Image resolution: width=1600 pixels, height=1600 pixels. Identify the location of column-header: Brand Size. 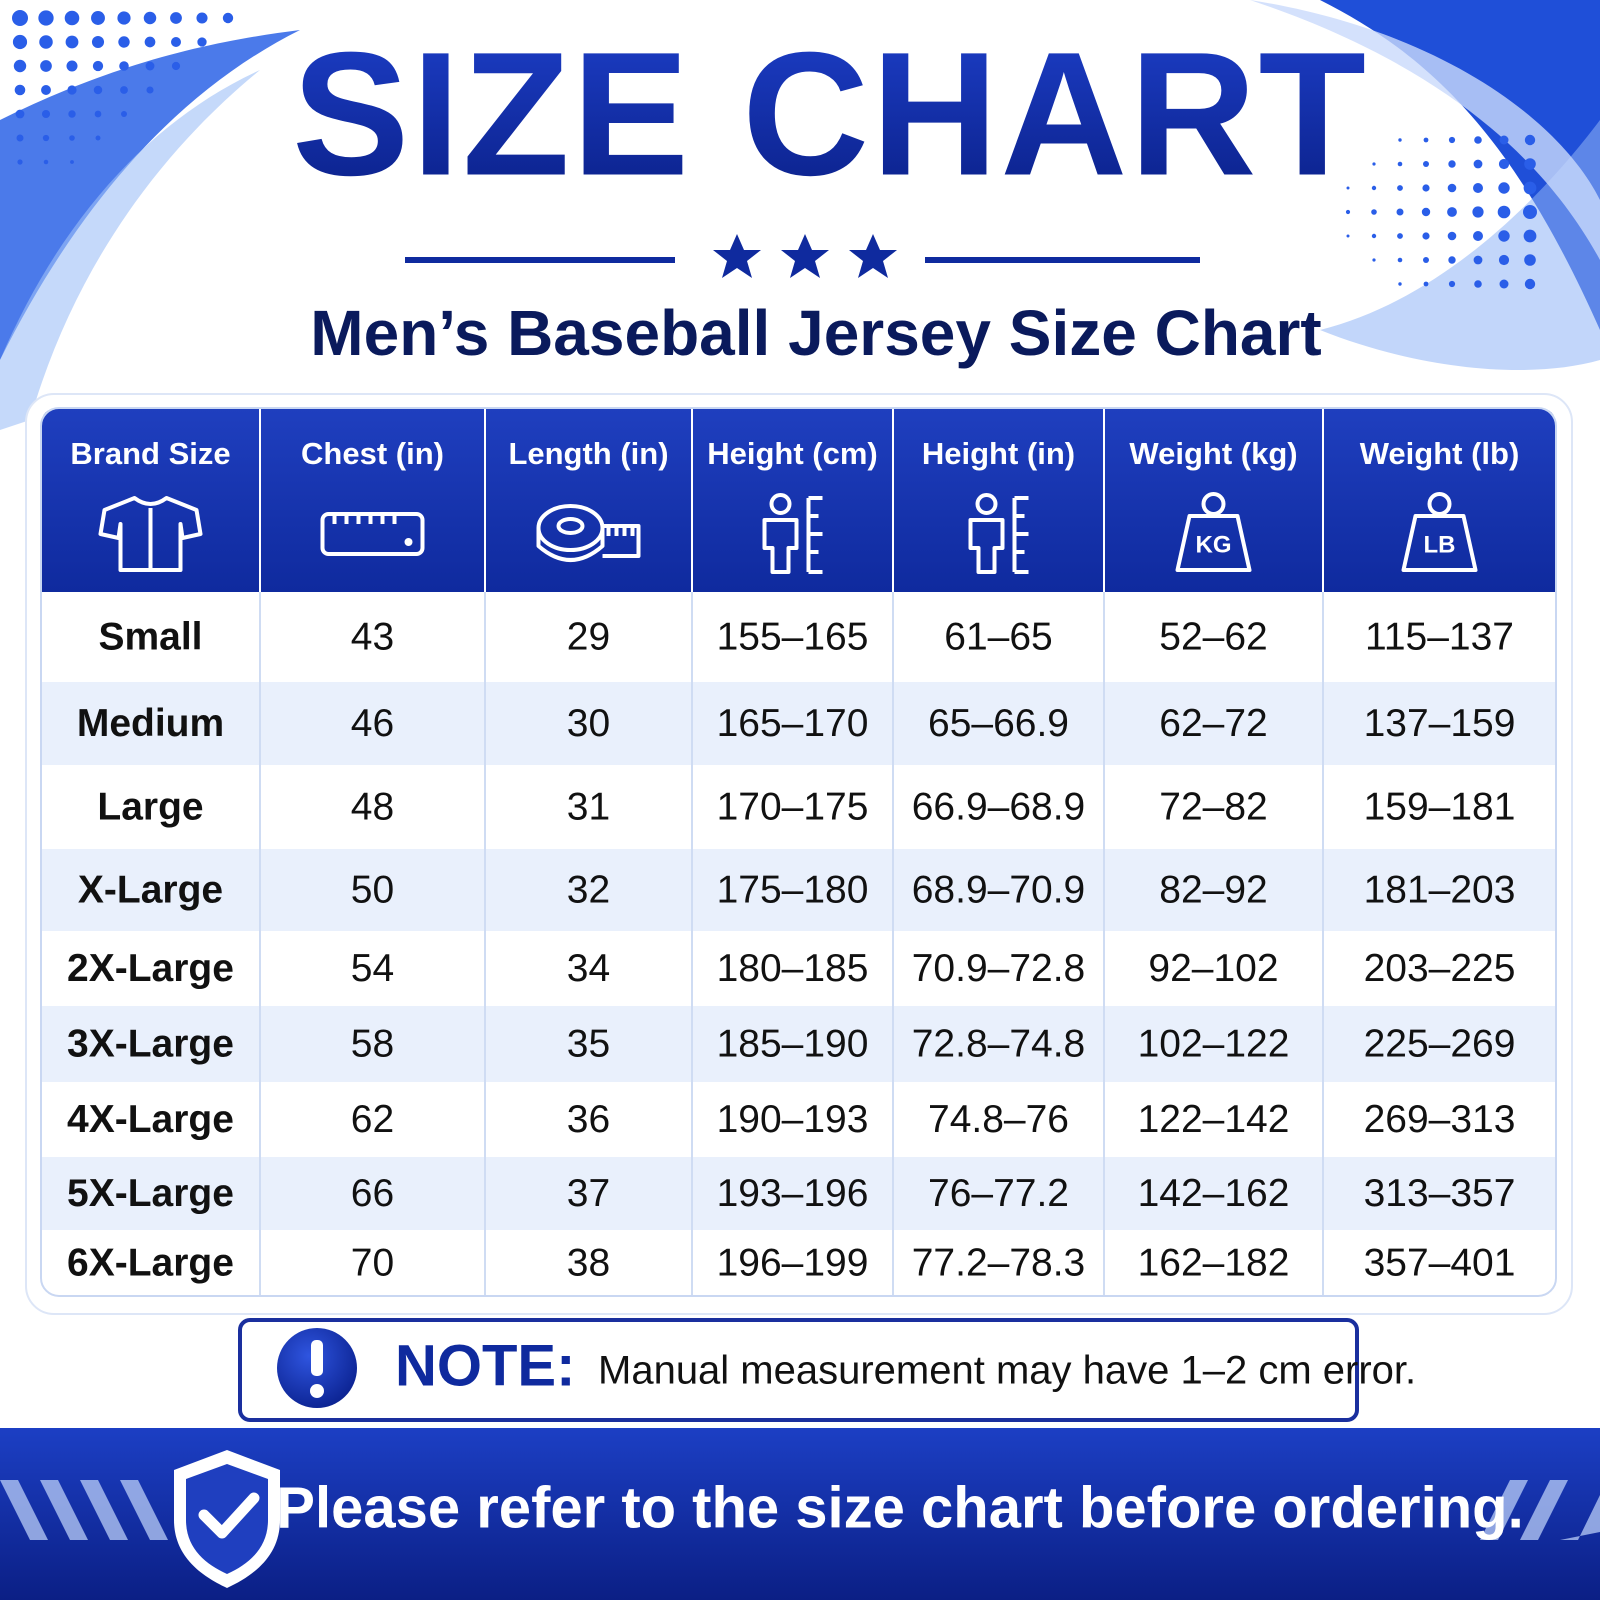
(150, 453).